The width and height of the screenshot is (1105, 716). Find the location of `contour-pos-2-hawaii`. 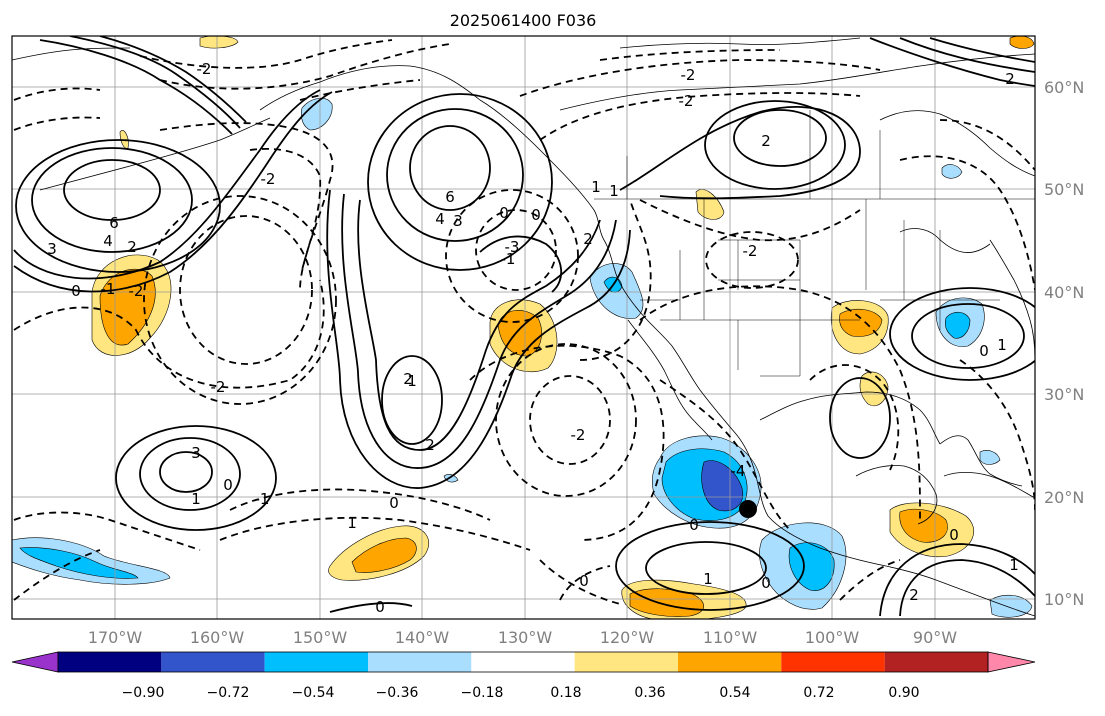

contour-pos-2-hawaii is located at coordinates (190, 474).